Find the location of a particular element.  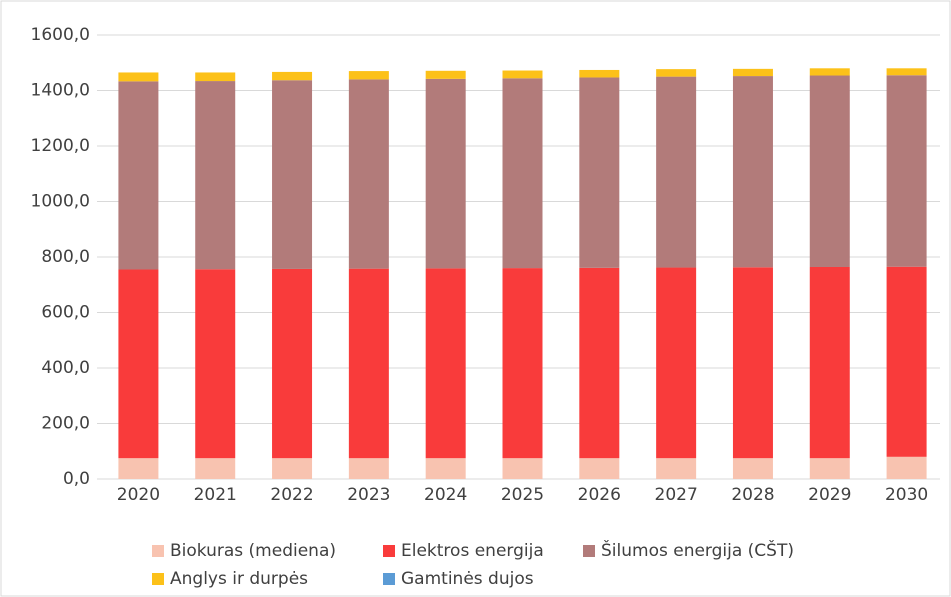

x-tick-label: 2021 is located at coordinates (215, 495).